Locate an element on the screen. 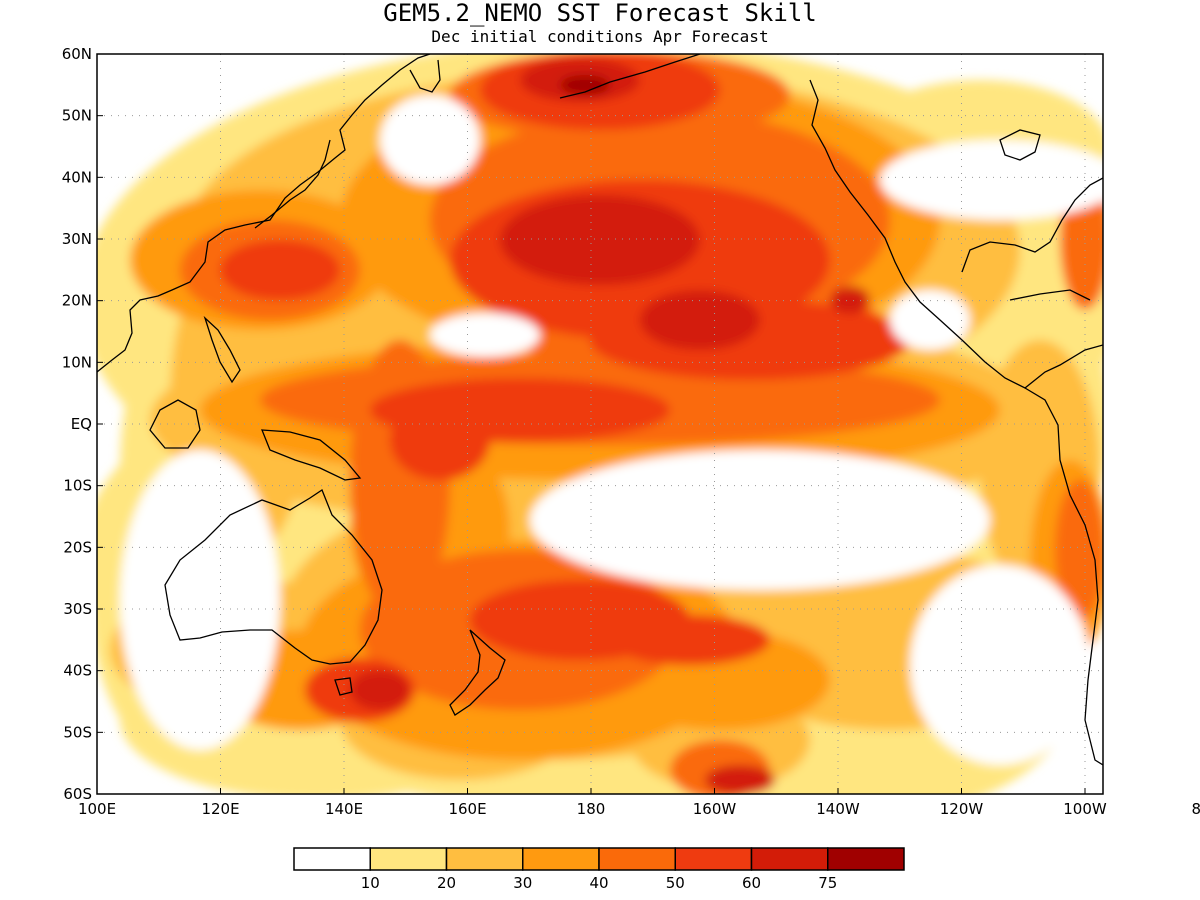 This screenshot has height=900, width=1200. coastline-newguinea is located at coordinates (311, 455).